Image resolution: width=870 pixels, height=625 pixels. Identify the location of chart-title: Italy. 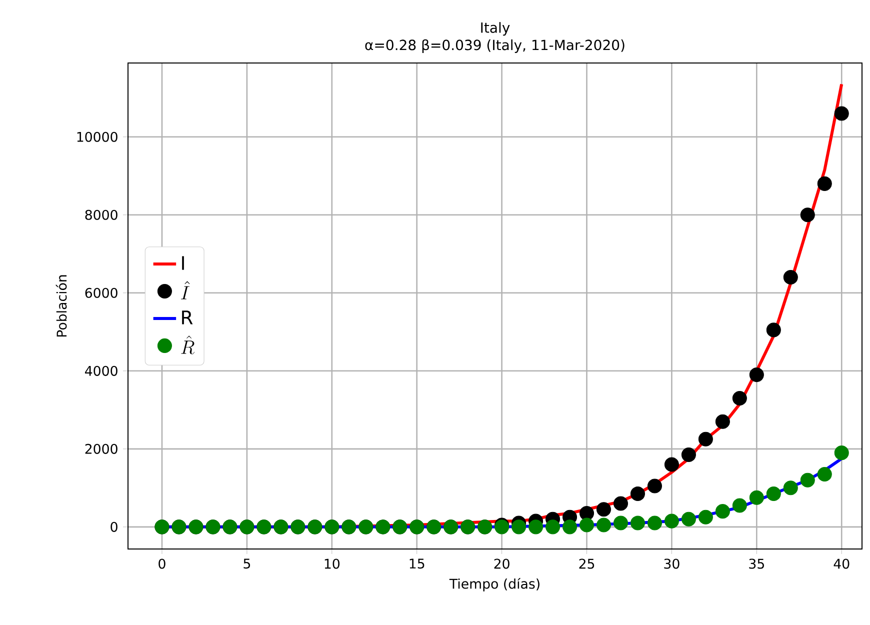
(495, 29).